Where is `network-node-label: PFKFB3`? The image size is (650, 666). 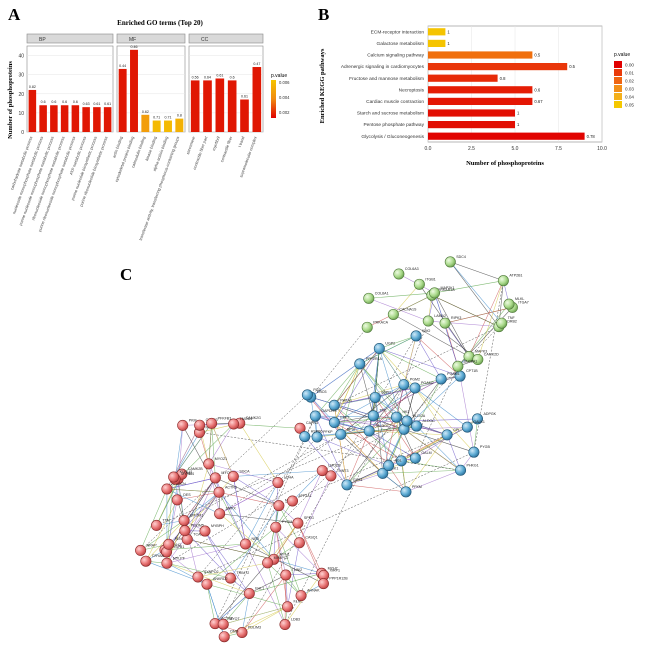 network-node-label: PFKFB3 is located at coordinates (225, 418).